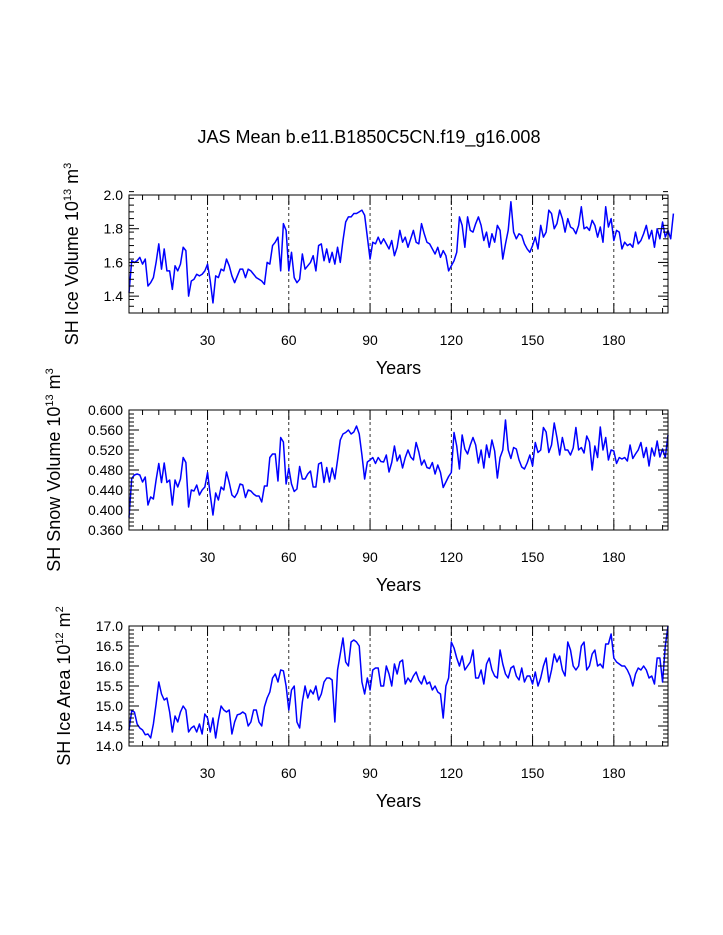 The height and width of the screenshot is (935, 723). I want to click on y-tick-label: 0.400, so click(105, 510).